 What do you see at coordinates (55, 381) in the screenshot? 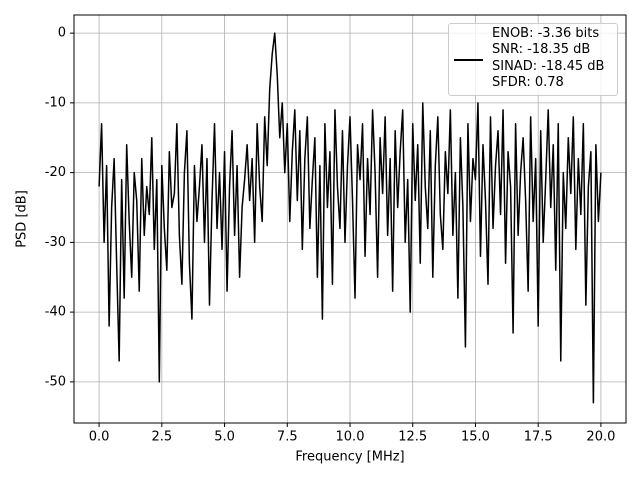
I see `y-tick-label: -50` at bounding box center [55, 381].